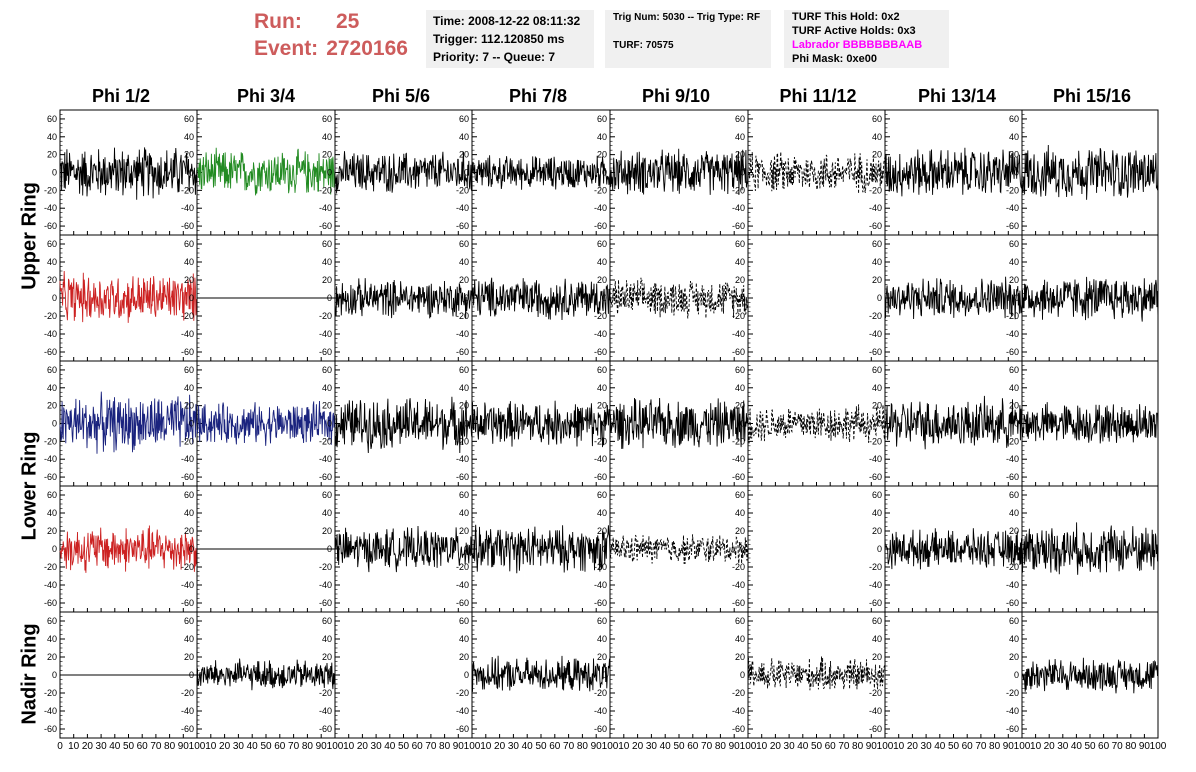 Image resolution: width=1196 pixels, height=772 pixels. Describe the element at coordinates (538, 96) in the screenshot. I see `column-label-phi-7-8: Phi 7/8` at that location.